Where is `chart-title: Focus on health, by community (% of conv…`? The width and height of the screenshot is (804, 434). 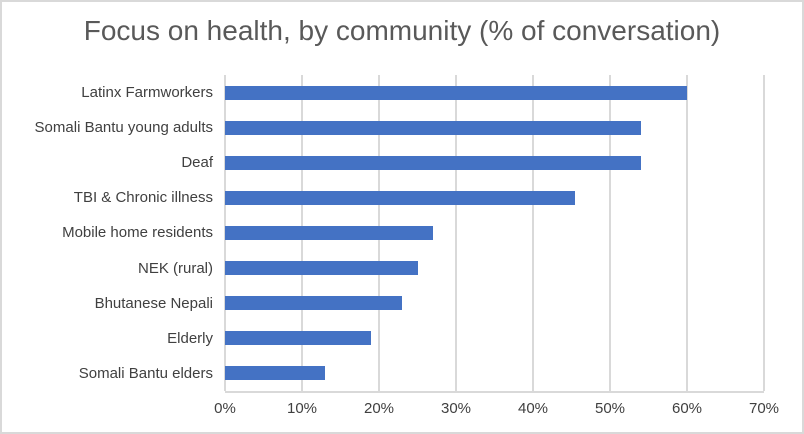 chart-title: Focus on health, by community (% of conv… is located at coordinates (402, 30).